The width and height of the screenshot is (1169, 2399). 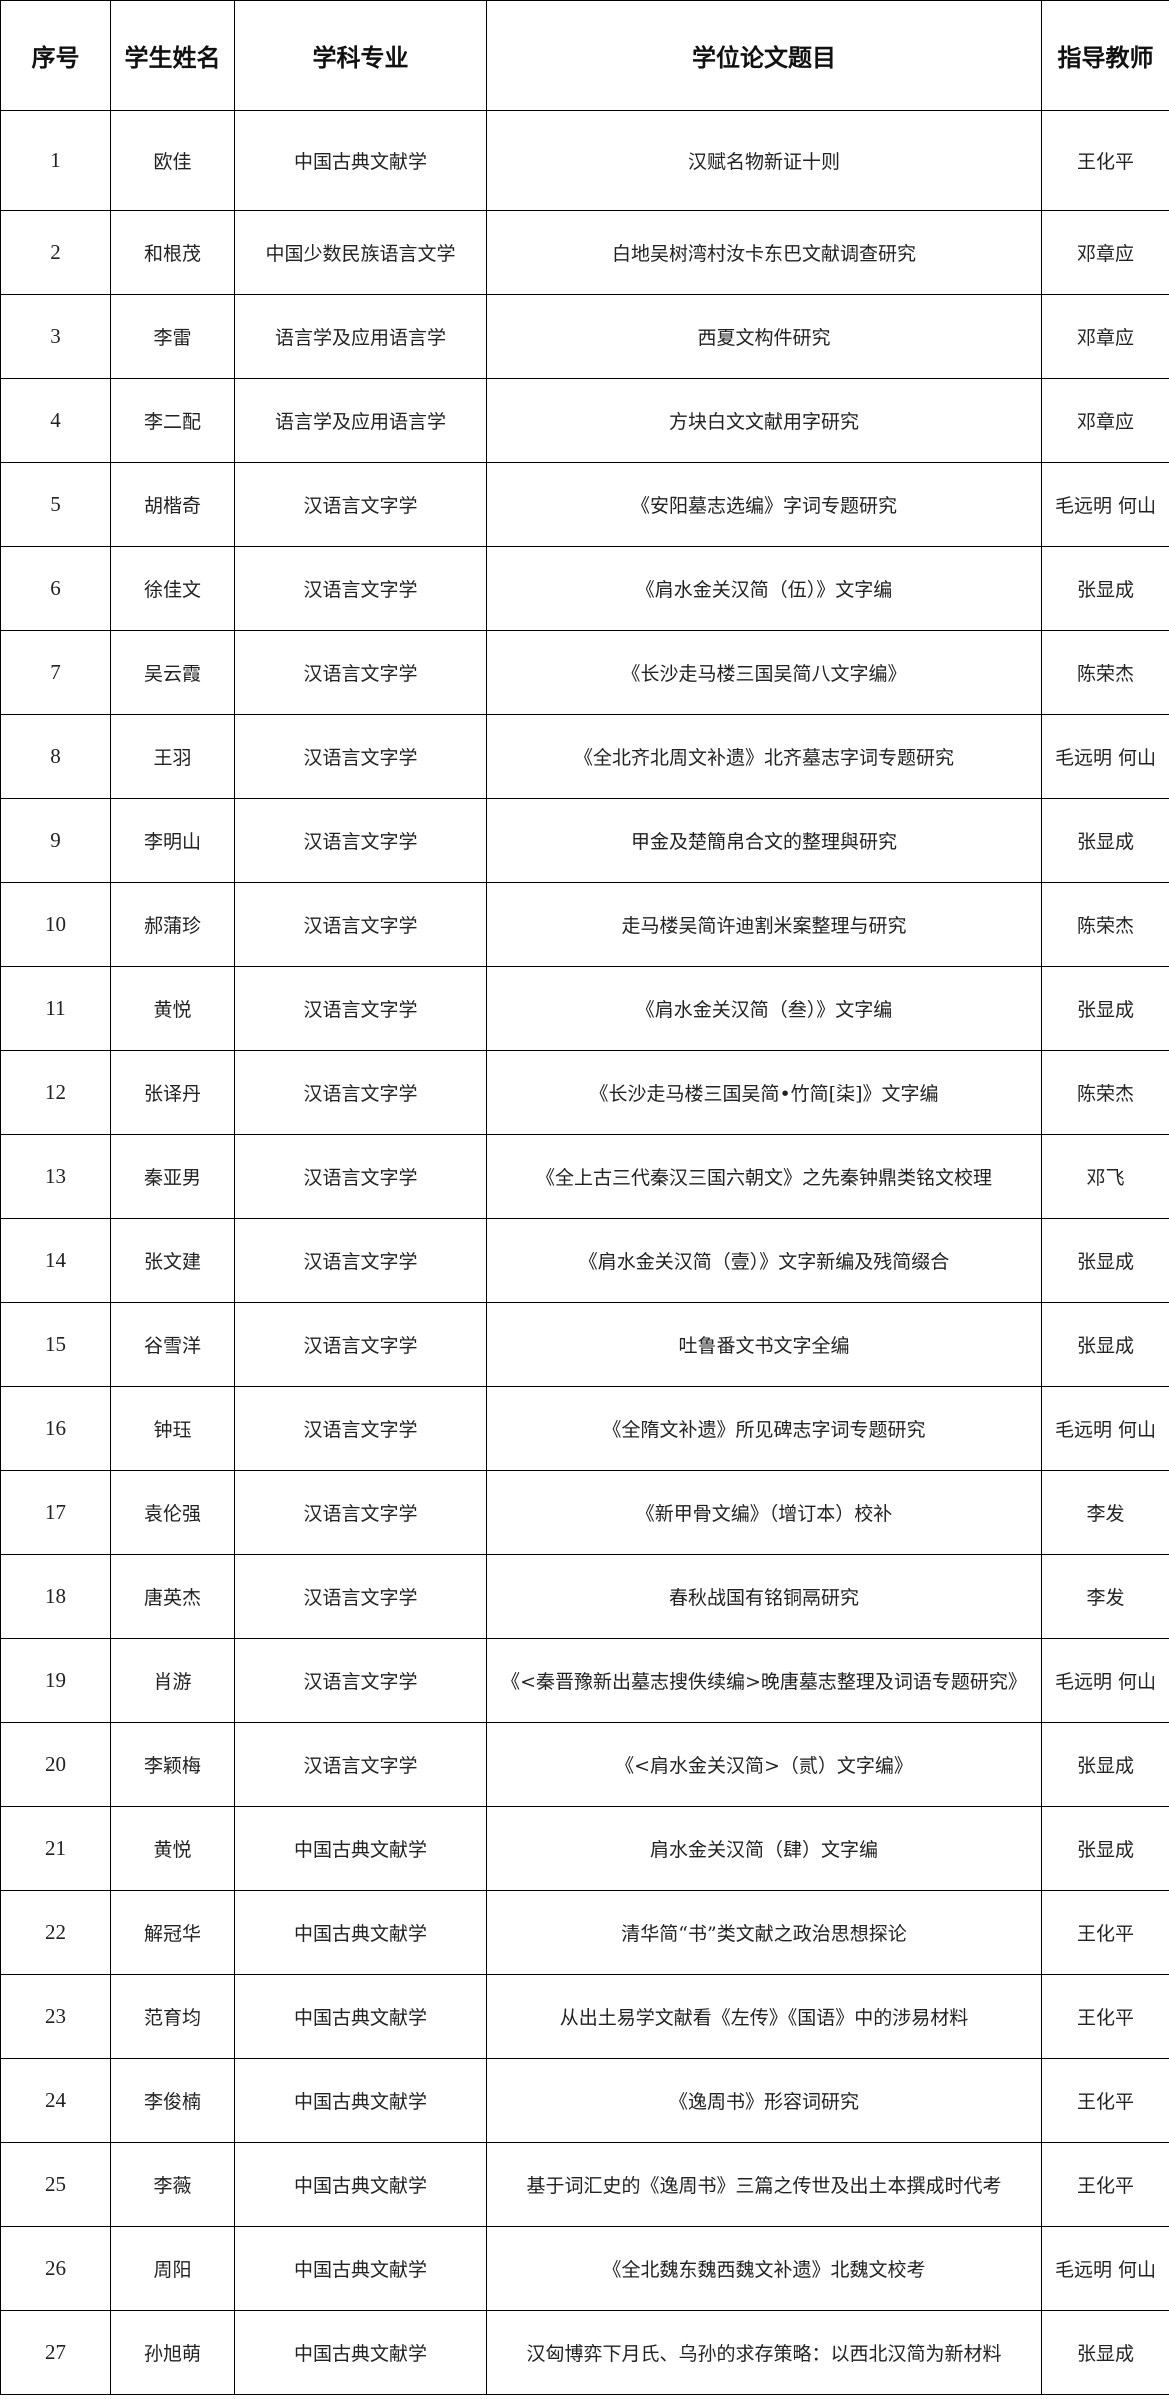 I want to click on table-row: 7 吴云霞 汉语言文字学 《长沙走马楼三国吴简八文字编》 陈荣杰, so click(x=584, y=672).